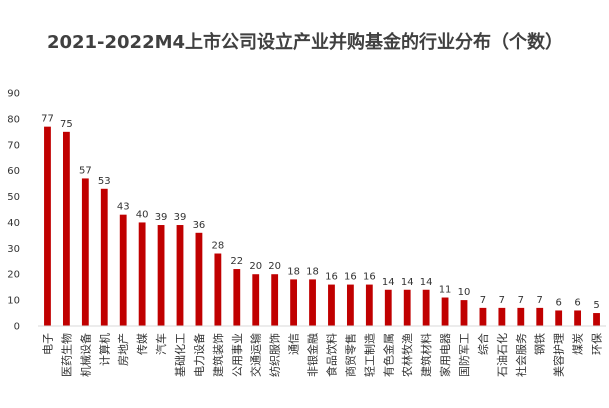 This screenshot has height=408, width=609. What do you see at coordinates (521, 355) in the screenshot?
I see `x-tick-label: 社会服务` at bounding box center [521, 355].